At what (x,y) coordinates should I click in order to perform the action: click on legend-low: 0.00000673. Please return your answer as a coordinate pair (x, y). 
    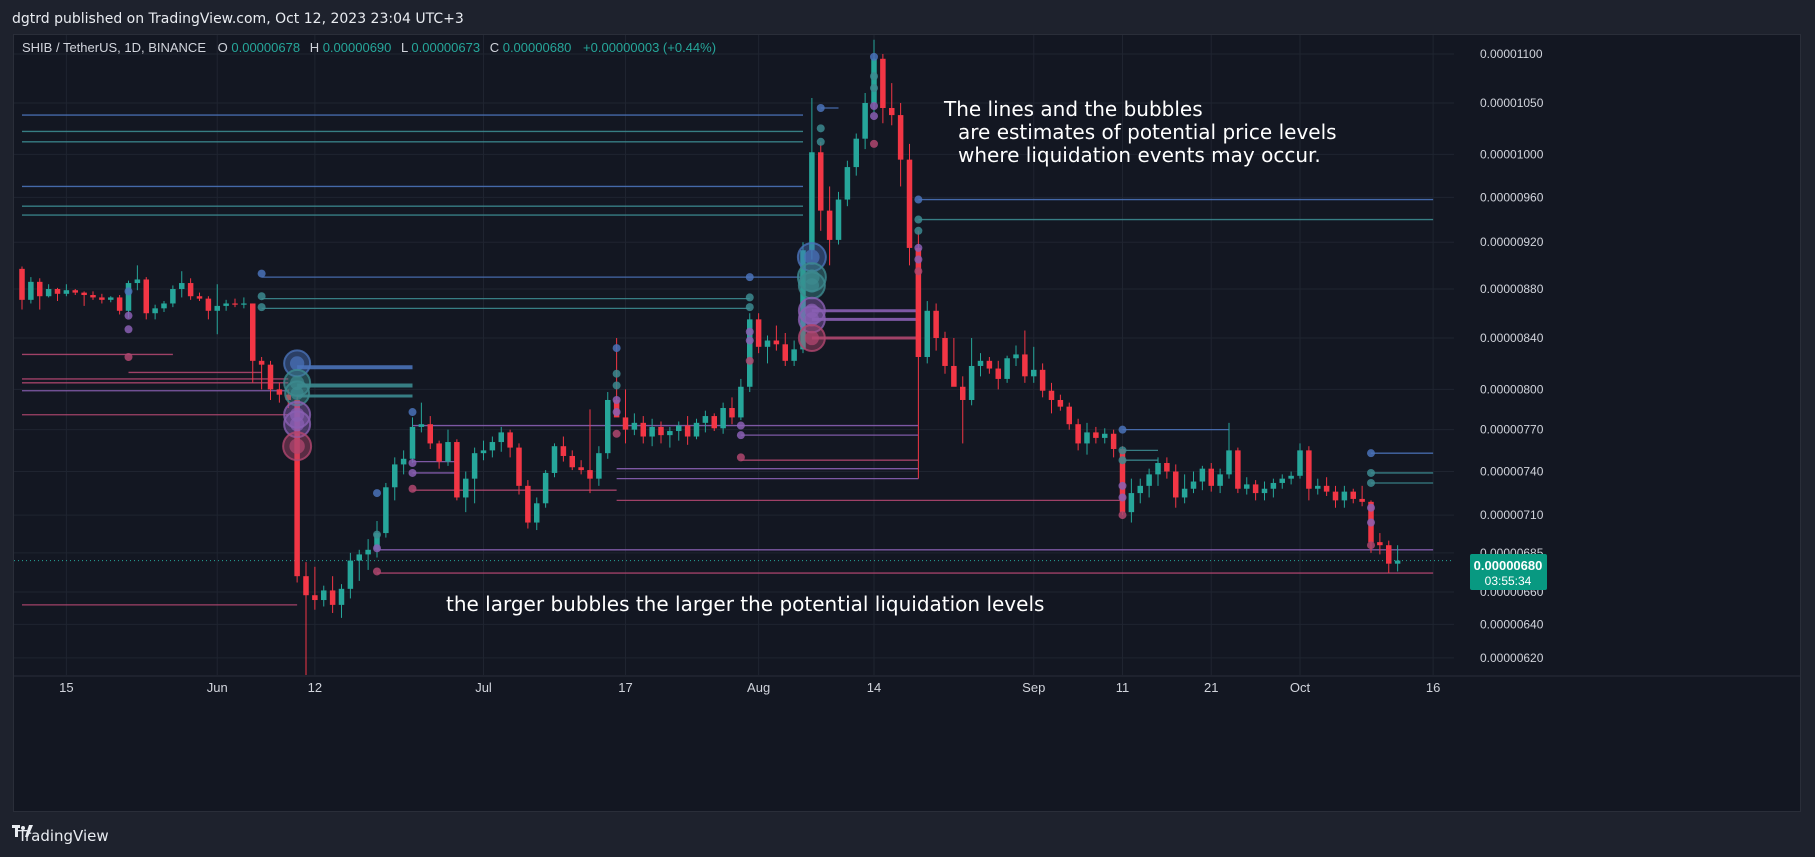
    Looking at the image, I should click on (445, 47).